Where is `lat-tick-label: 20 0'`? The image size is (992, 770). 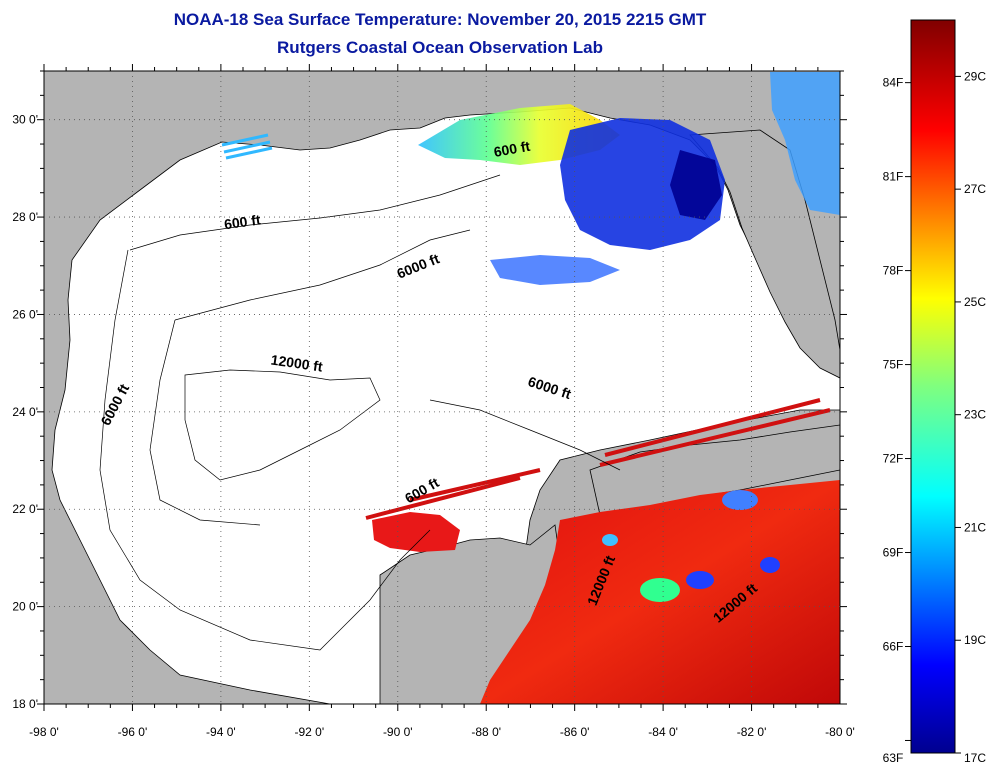 lat-tick-label: 20 0' is located at coordinates (25, 607).